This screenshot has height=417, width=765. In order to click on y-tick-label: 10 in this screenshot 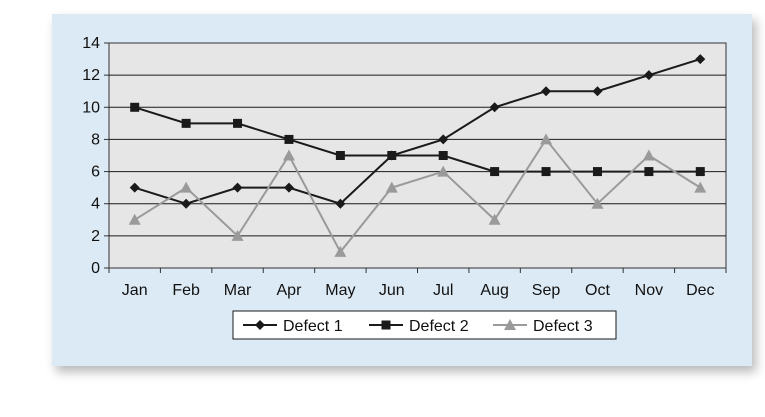, I will do `click(91, 107)`.